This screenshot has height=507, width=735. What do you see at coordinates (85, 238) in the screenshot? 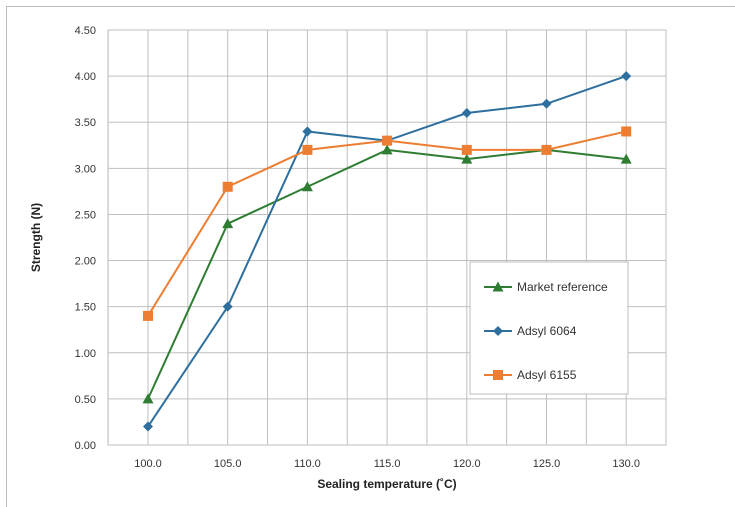
I see `y-axis-ticks: 0.00 0.50 1.00 1.50 2.00 2.50 3.00 3.50 4.00 4.50` at bounding box center [85, 238].